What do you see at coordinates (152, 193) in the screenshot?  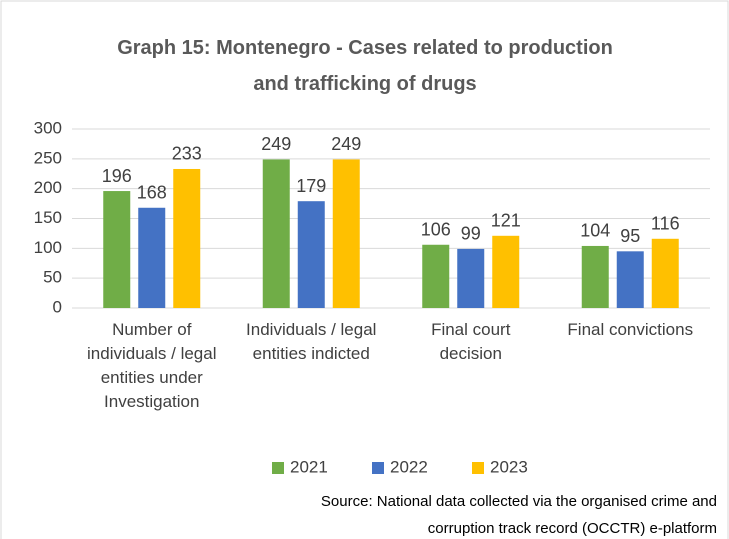 I see `data-label: 168` at bounding box center [152, 193].